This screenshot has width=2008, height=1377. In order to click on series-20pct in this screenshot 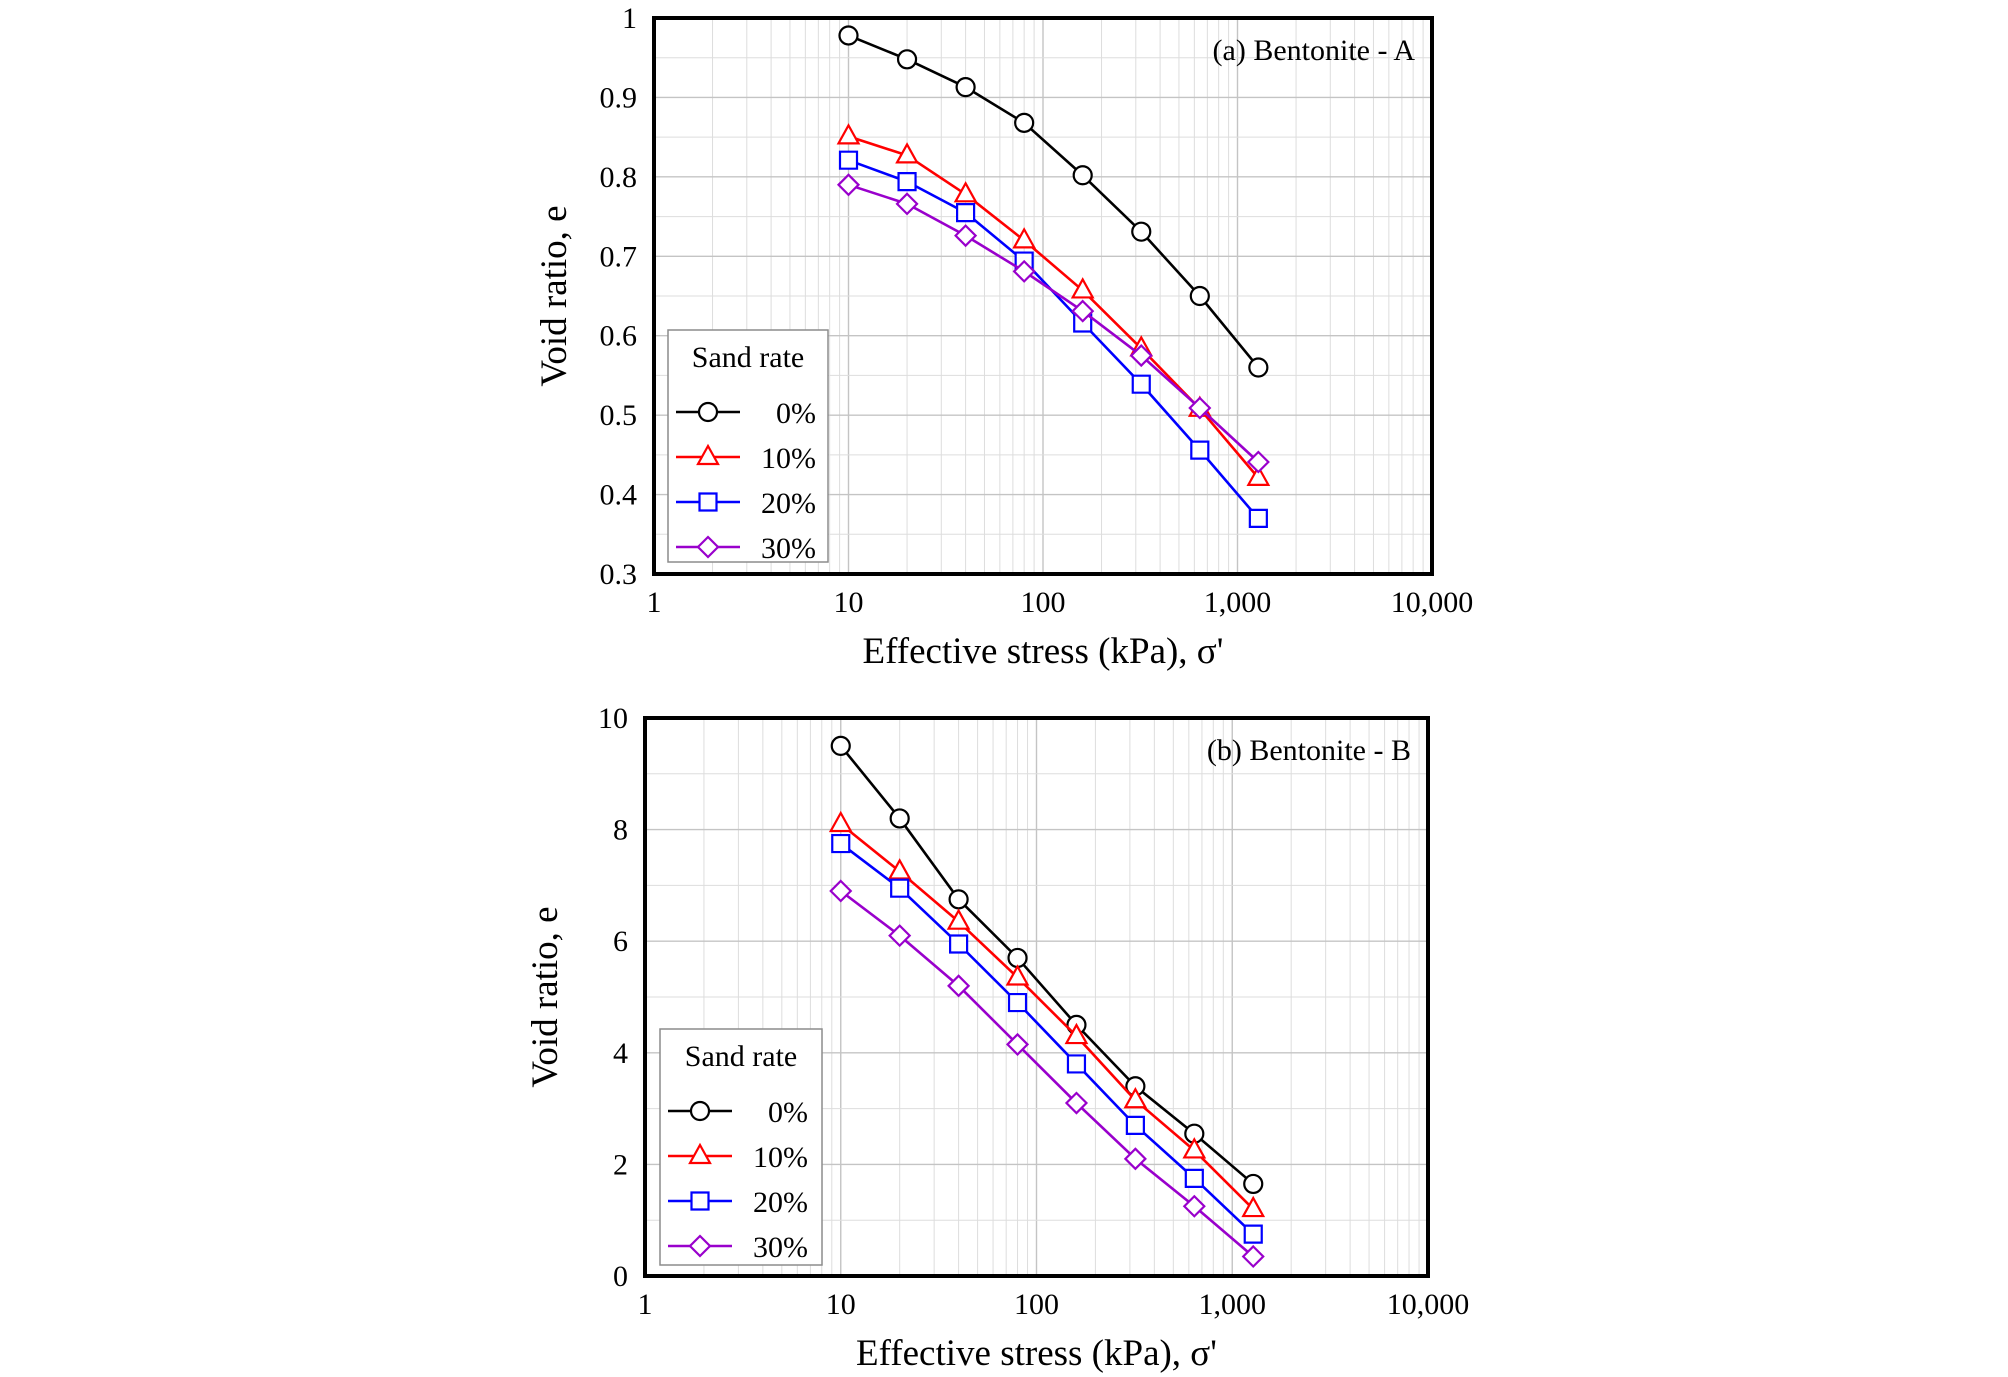, I will do `click(1047, 1038)`.